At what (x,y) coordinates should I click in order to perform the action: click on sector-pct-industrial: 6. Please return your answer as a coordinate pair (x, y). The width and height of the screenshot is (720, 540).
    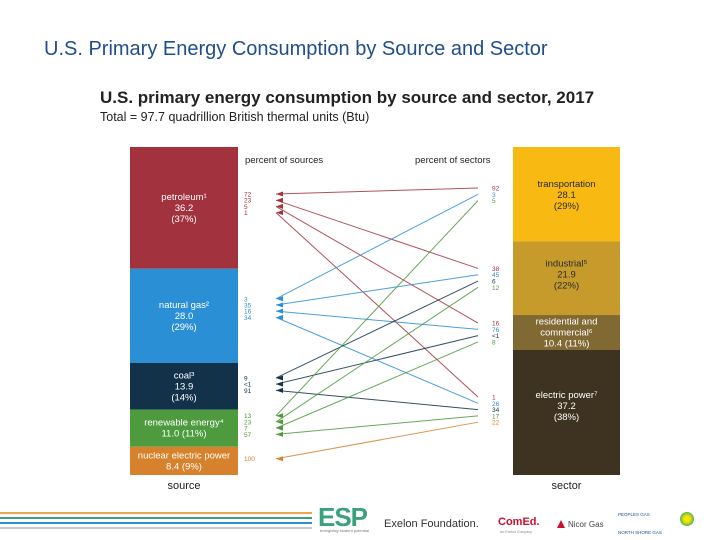
    Looking at the image, I should click on (494, 282).